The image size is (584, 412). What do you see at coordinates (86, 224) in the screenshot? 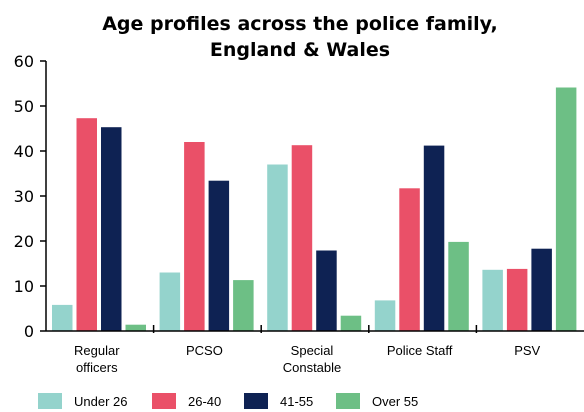
I see `bar-26-40-regular-officers` at bounding box center [86, 224].